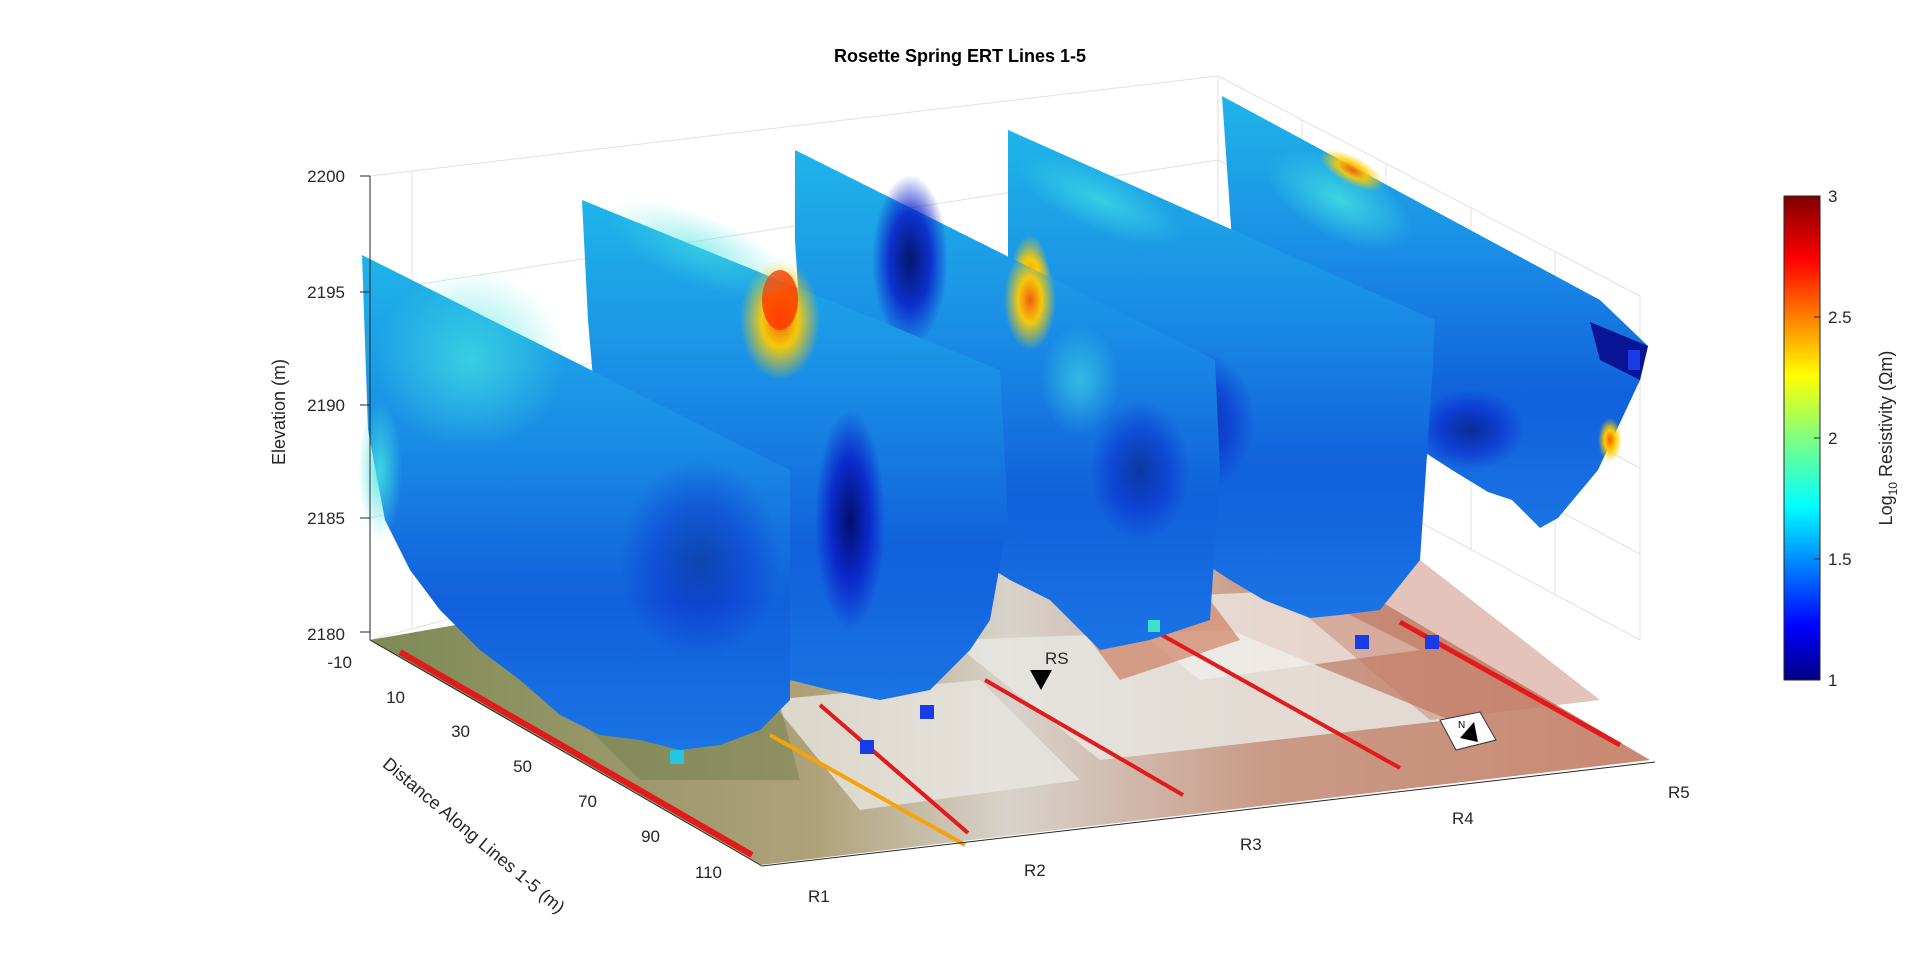 The width and height of the screenshot is (1920, 963). I want to click on y-tick-label: 30, so click(460, 731).